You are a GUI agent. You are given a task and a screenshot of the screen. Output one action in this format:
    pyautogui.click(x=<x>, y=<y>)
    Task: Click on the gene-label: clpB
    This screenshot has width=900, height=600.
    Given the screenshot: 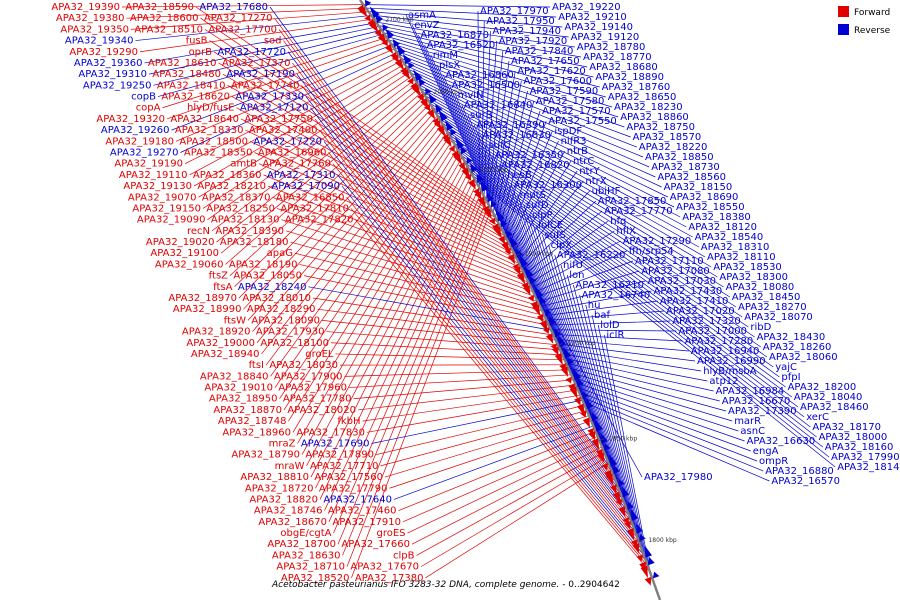 What is the action you would take?
    pyautogui.click(x=404, y=555)
    